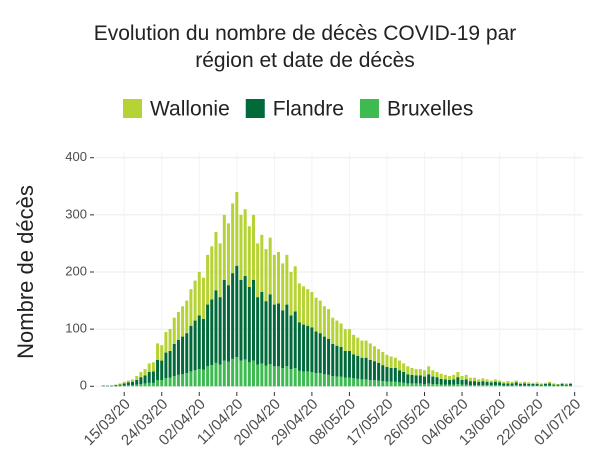 The image size is (597, 475). I want to click on legend-label: Flandre, so click(308, 109).